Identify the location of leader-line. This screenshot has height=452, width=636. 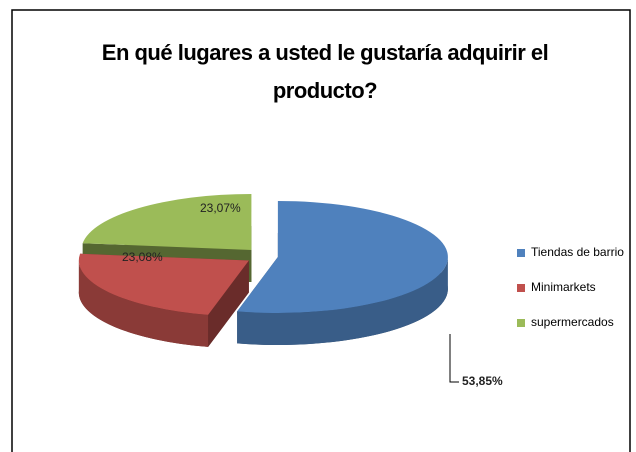
(454, 358).